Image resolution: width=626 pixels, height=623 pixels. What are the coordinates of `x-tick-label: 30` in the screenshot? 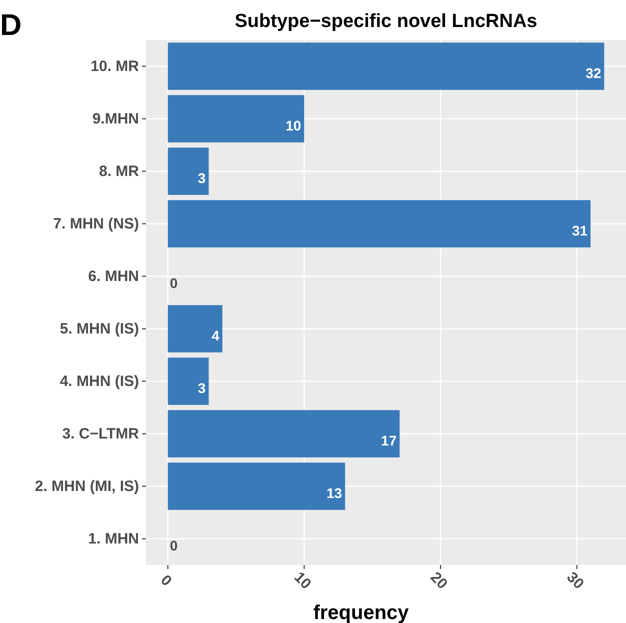 It's located at (575, 580).